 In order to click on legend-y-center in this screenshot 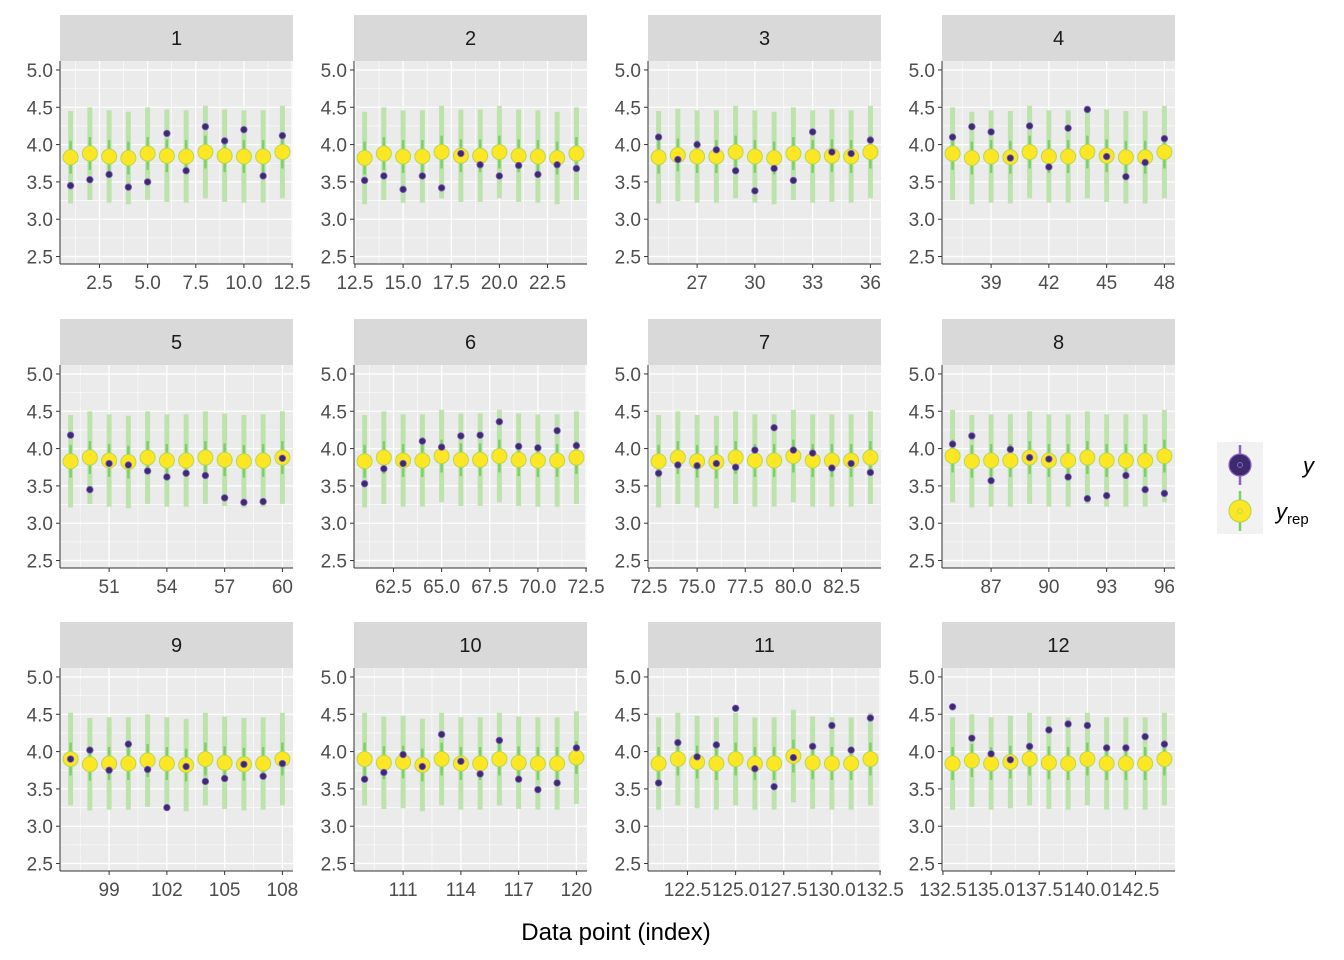, I will do `click(1240, 465)`.